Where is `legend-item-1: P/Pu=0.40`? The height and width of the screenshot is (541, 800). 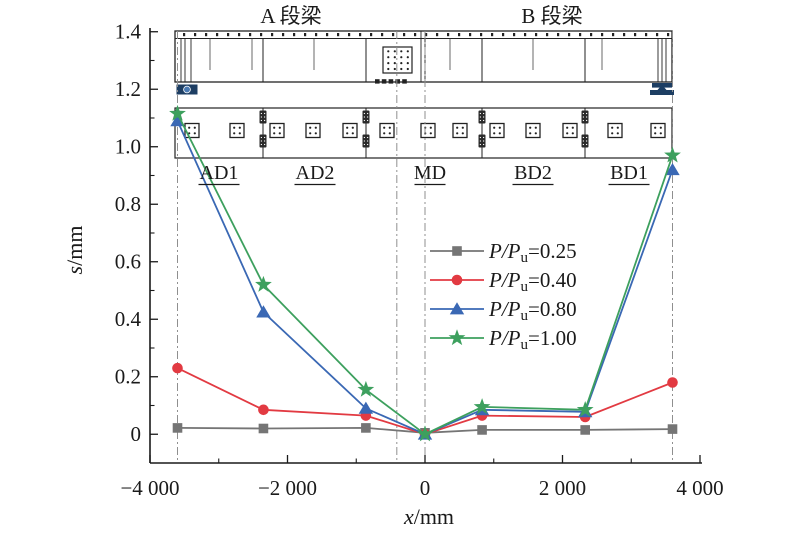
legend-item-1: P/Pu=0.40 is located at coordinates (503, 281).